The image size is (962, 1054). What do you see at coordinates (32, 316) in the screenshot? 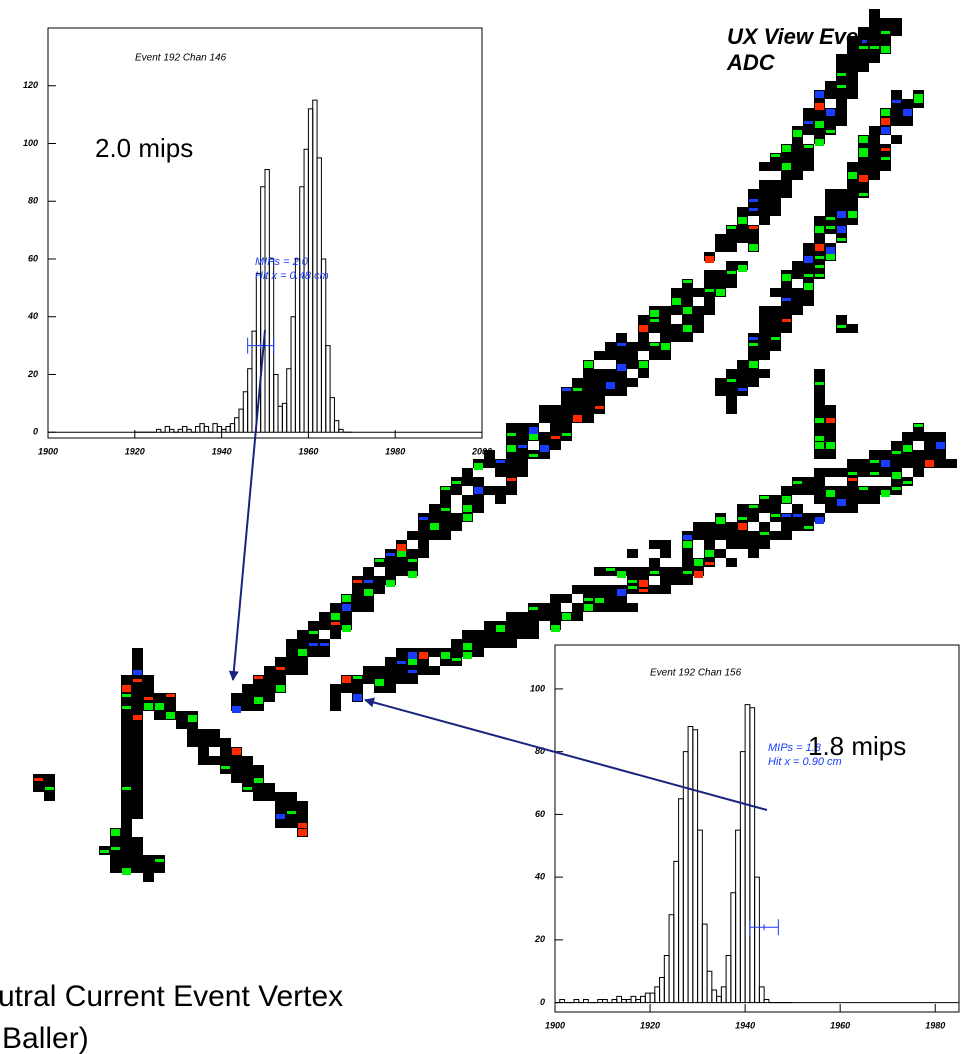
I see `y-tick-label: 40` at bounding box center [32, 316].